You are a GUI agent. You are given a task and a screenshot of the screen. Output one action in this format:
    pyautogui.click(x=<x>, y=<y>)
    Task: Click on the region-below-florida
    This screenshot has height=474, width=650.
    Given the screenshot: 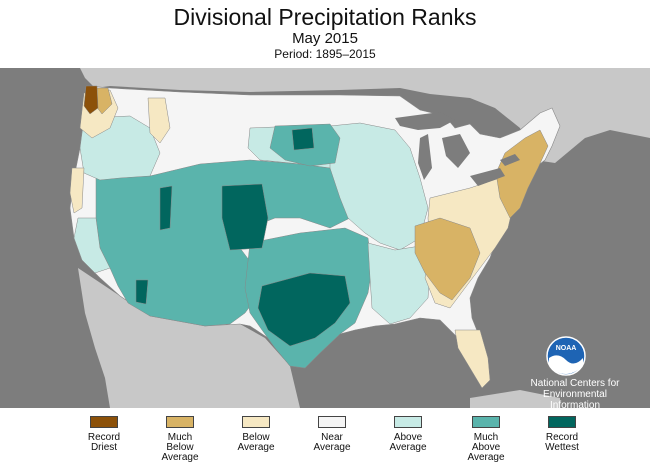 What is the action you would take?
    pyautogui.click(x=472, y=359)
    